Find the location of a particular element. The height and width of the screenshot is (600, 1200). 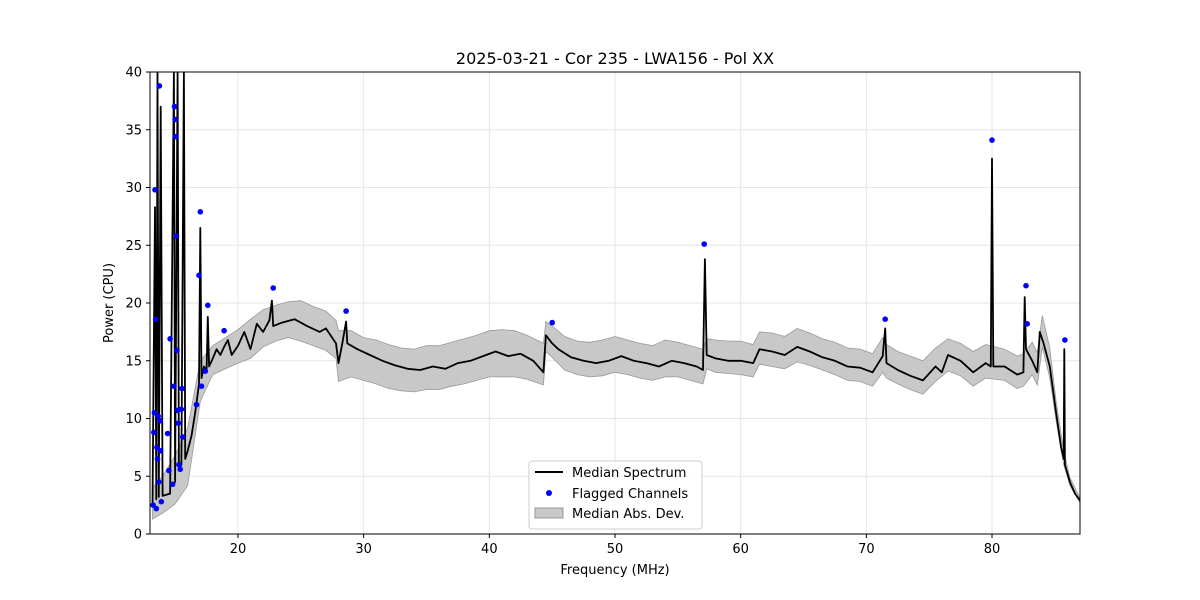

x-tick-label: 70 is located at coordinates (866, 549).